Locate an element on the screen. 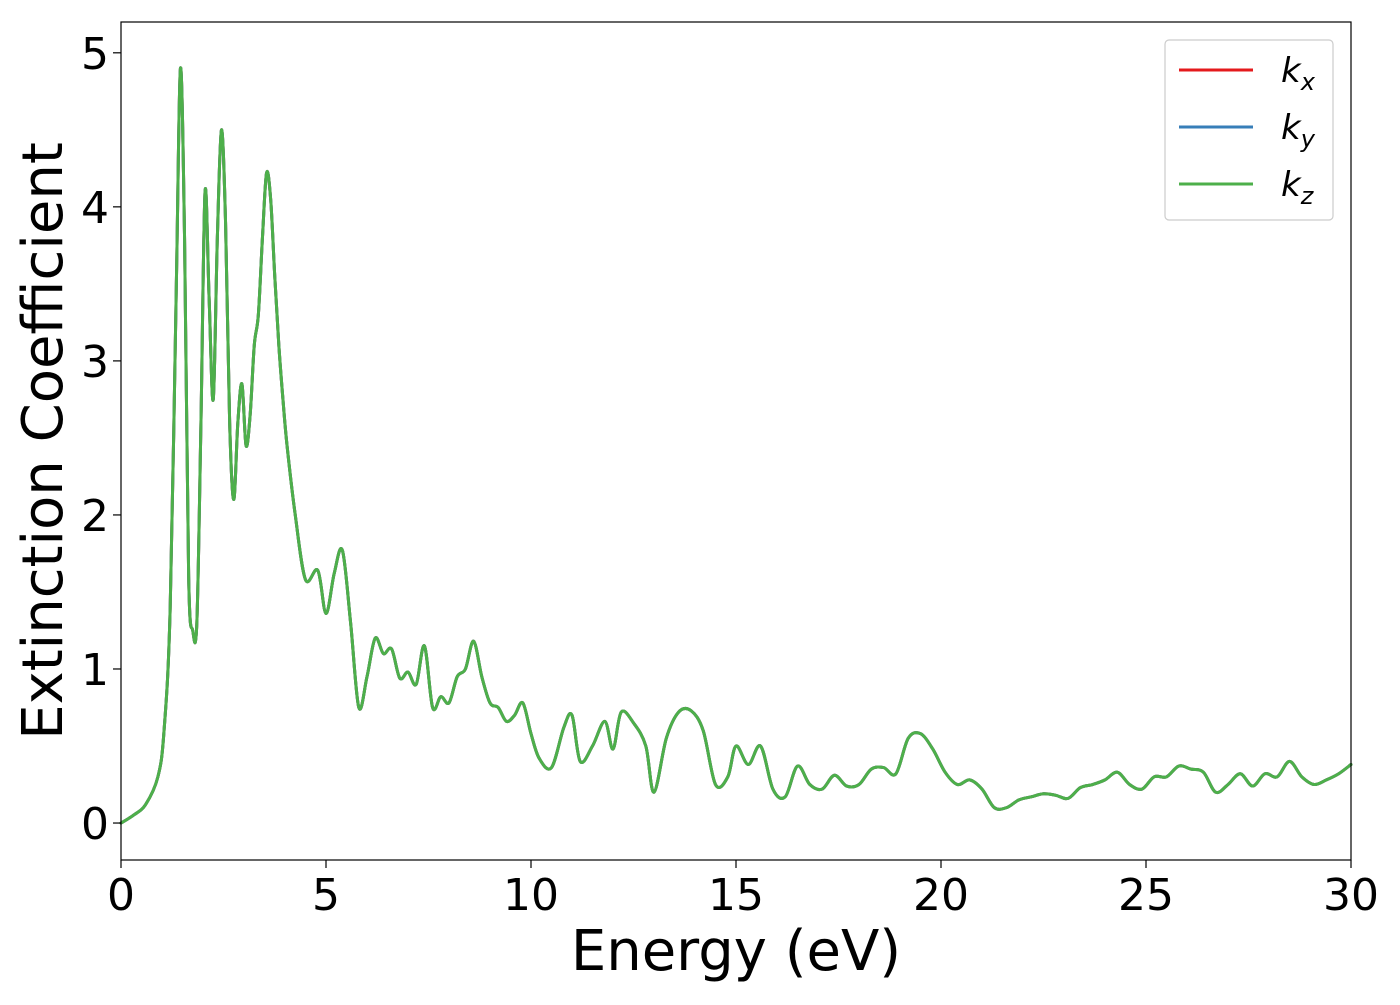 The width and height of the screenshot is (1400, 1005). x-axis: 0 5 10 15 20 25 30 is located at coordinates (743, 890).